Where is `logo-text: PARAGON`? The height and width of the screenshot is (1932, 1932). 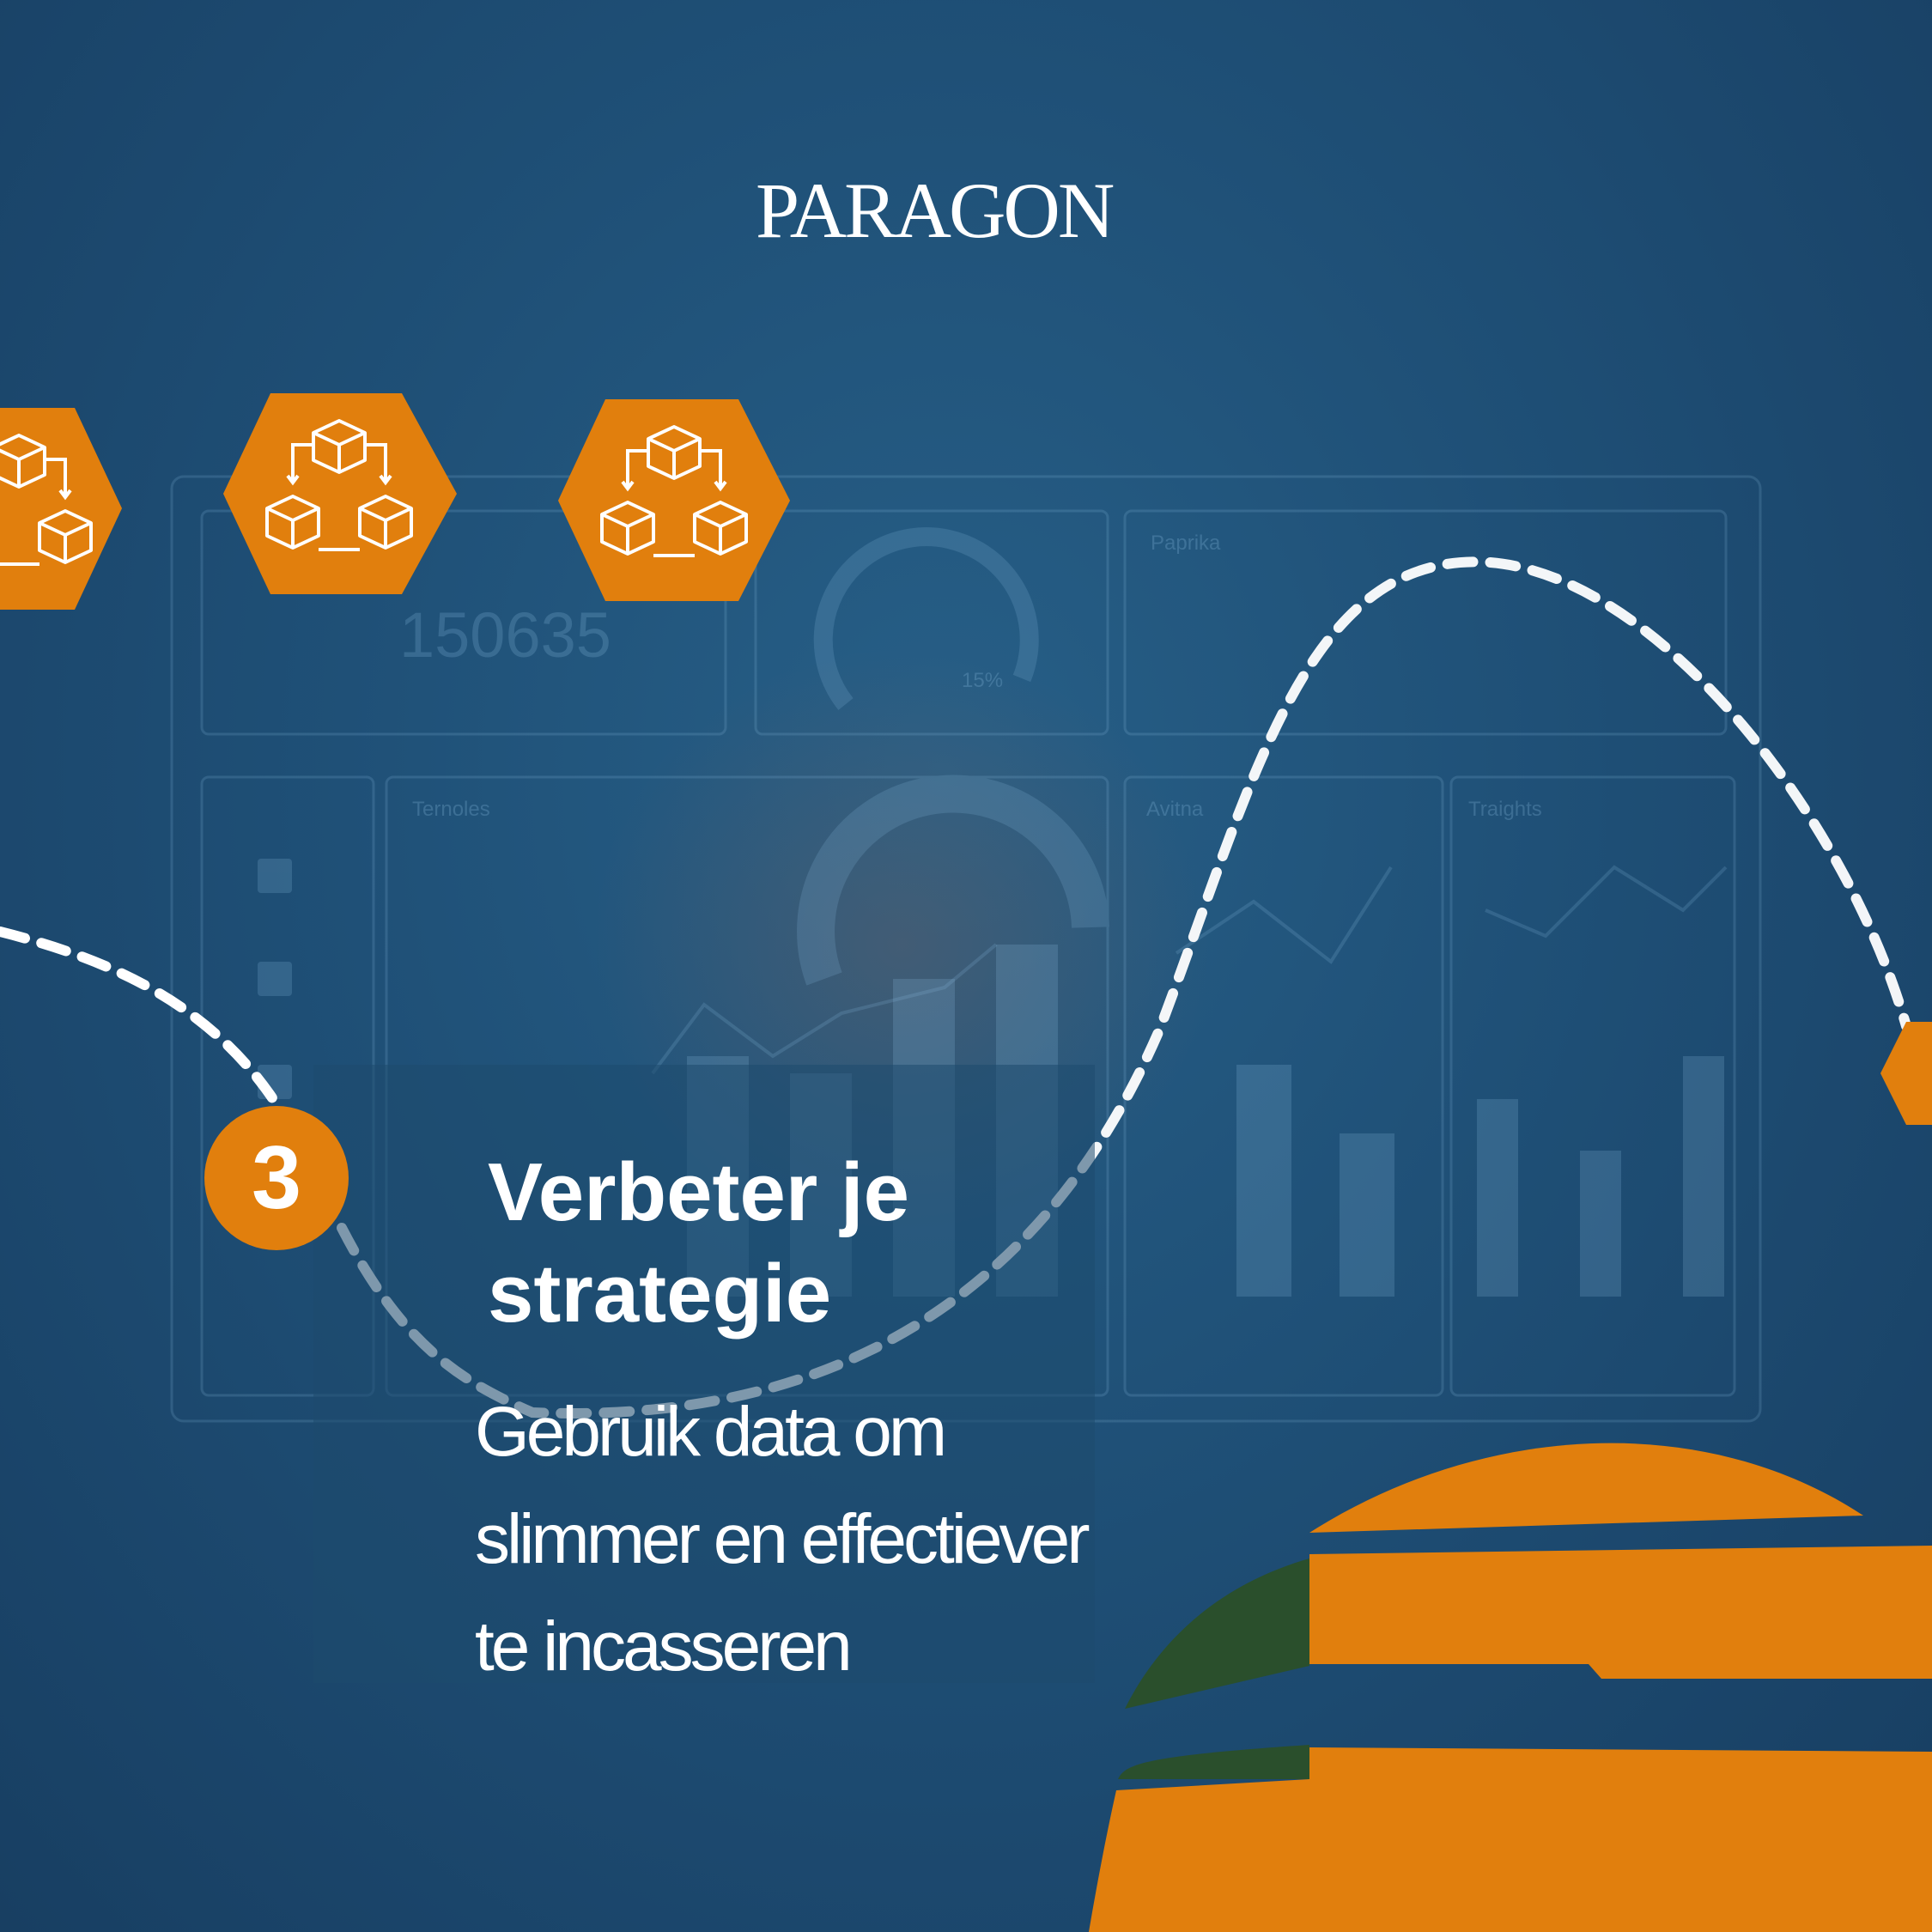
logo-text: PARAGON is located at coordinates (935, 210).